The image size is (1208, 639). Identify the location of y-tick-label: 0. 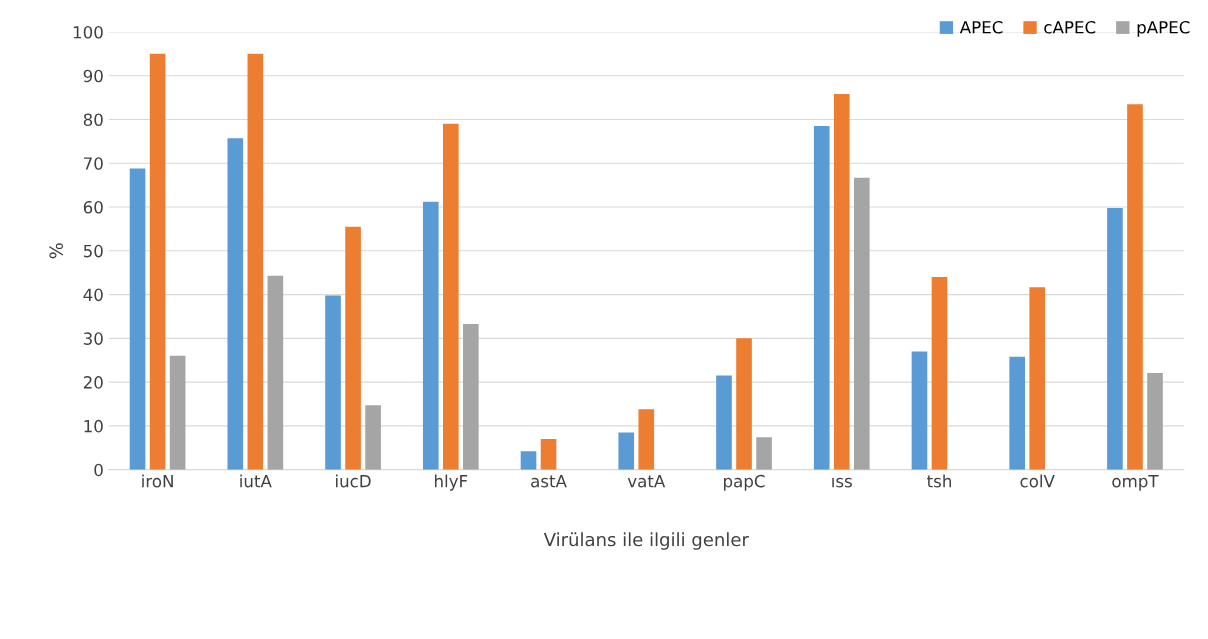
(98, 470).